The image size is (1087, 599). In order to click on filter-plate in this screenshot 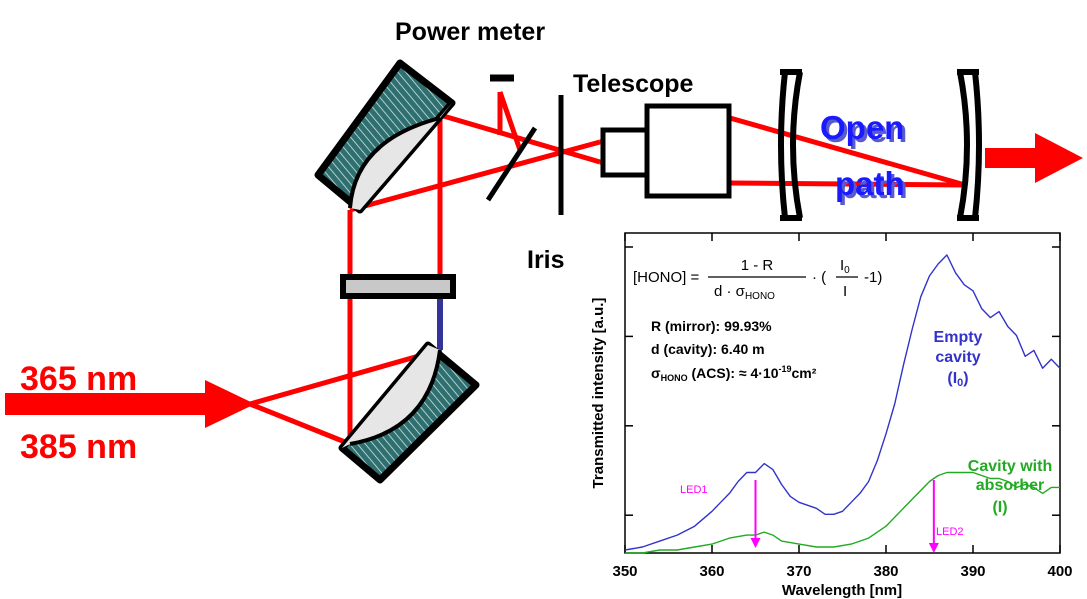, I will do `click(398, 286)`.